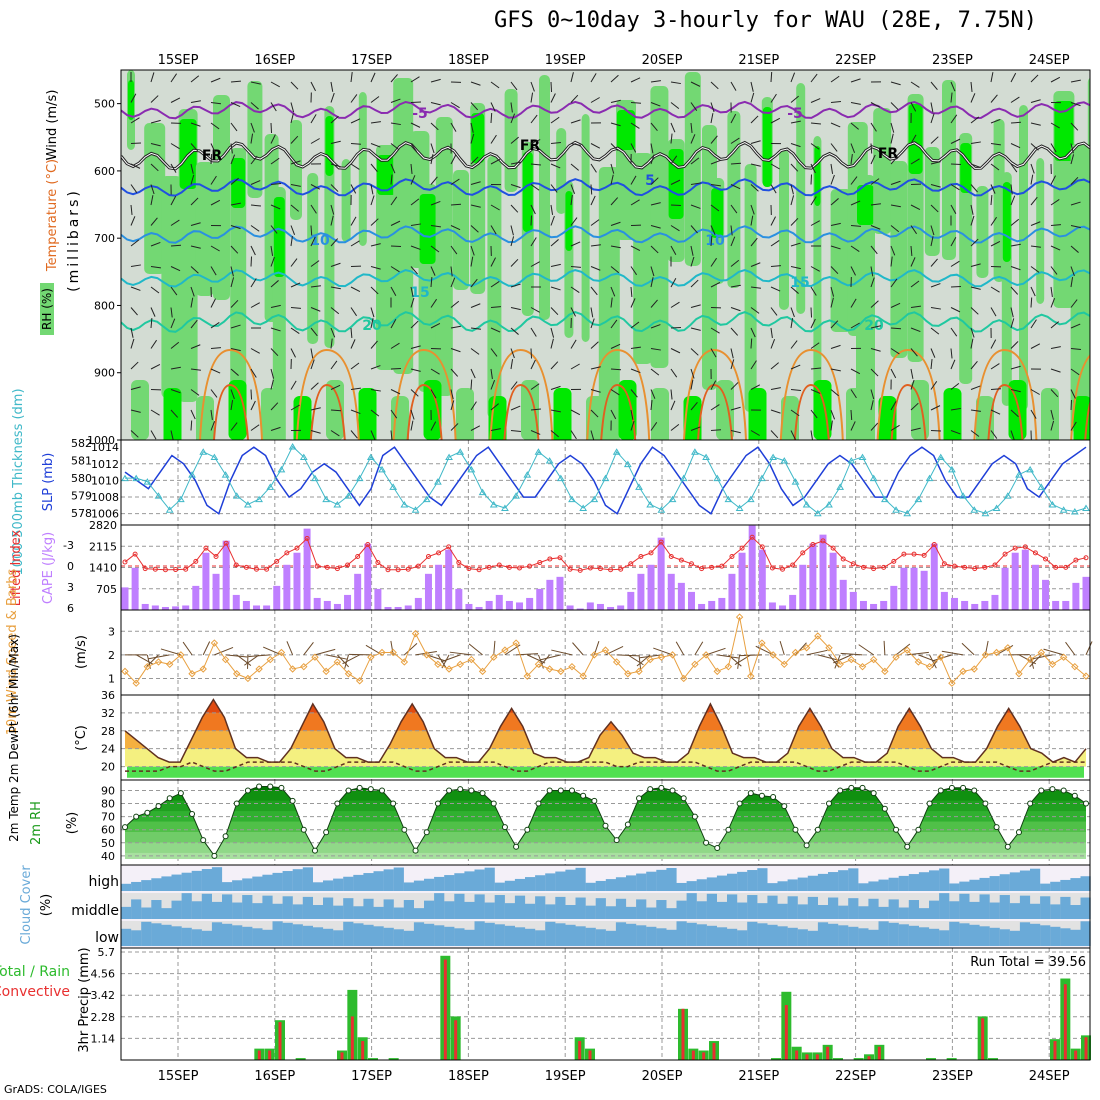 The height and width of the screenshot is (1100, 1100). Describe the element at coordinates (952, 1076) in the screenshot. I see `bottom-date-label: 23SEP` at that location.